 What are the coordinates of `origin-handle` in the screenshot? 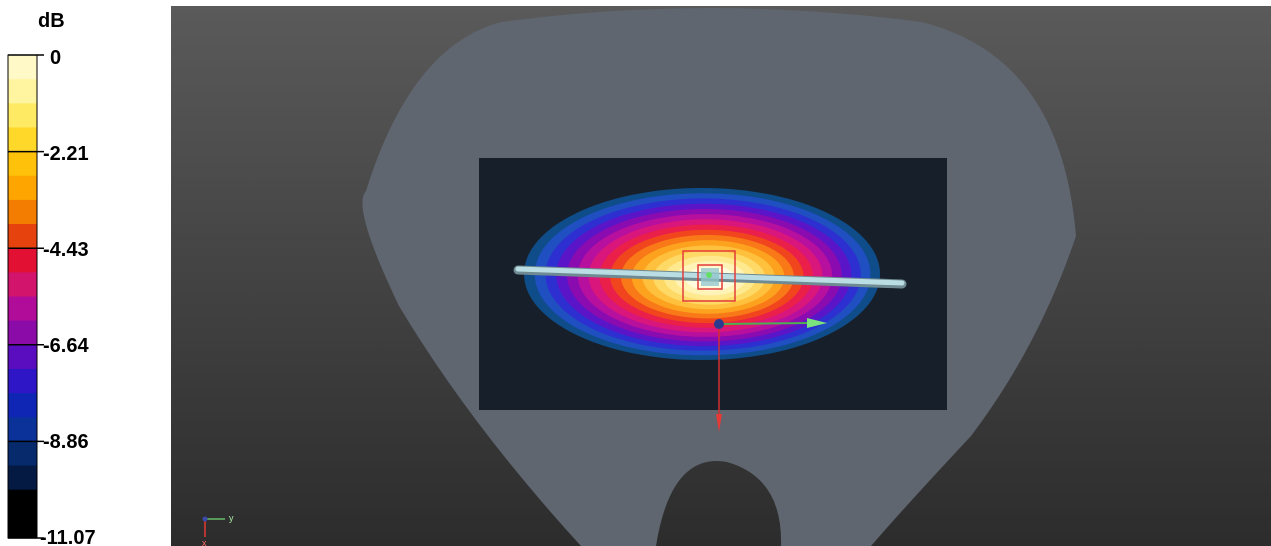 It's located at (719, 324).